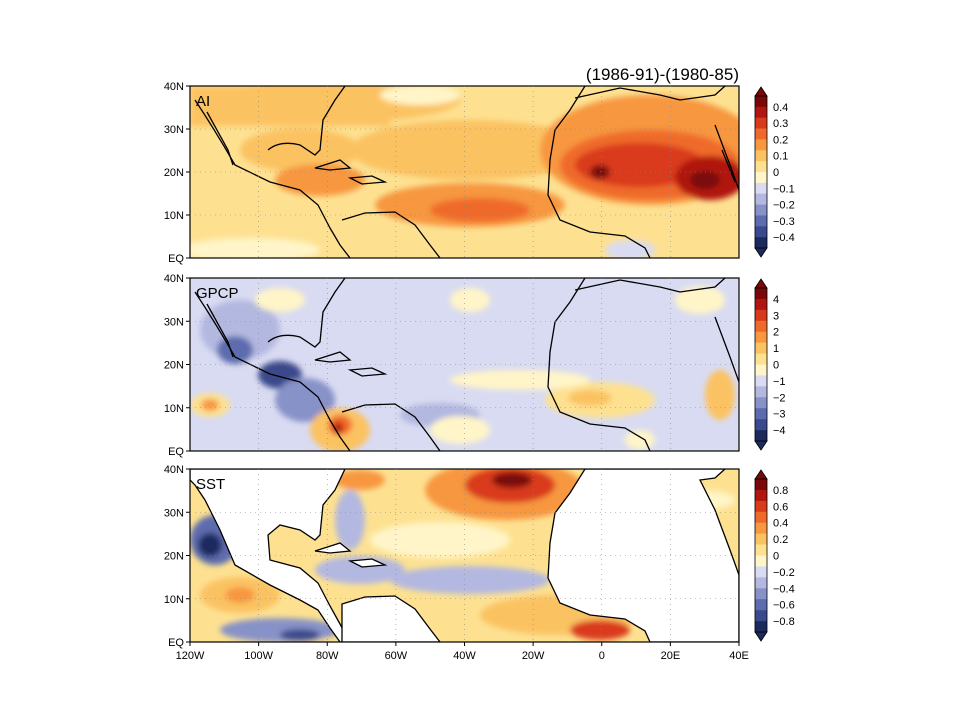 The width and height of the screenshot is (960, 720). Describe the element at coordinates (776, 316) in the screenshot. I see `colorbar-tick-label: 3` at that location.